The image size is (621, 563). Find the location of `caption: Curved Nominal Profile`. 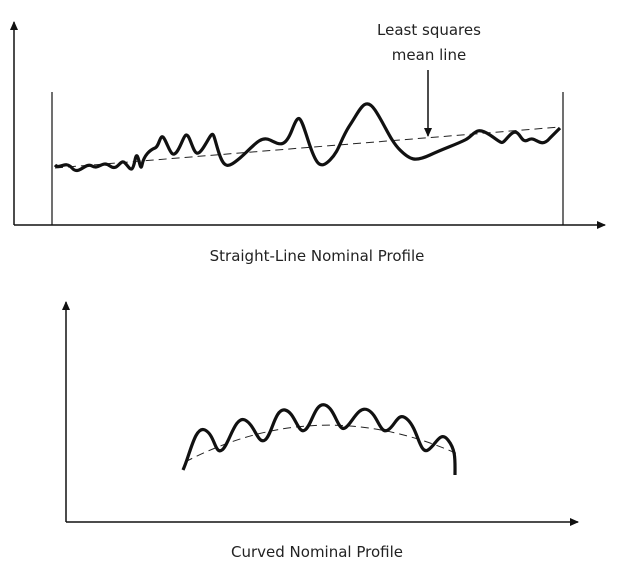

caption: Curved Nominal Profile is located at coordinates (317, 552).